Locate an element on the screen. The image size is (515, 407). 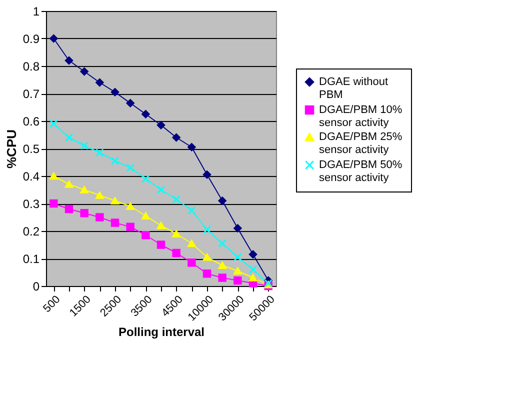
x-tick-label: 500 is located at coordinates (52, 304).